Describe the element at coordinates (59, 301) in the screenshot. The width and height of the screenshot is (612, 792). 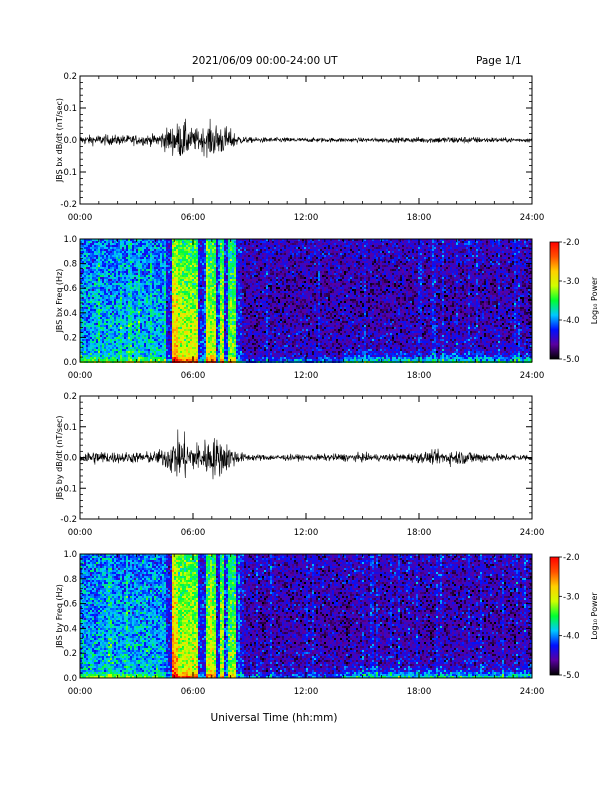
I see `y-axis-label: JBS bx Freq (Hz)` at that location.